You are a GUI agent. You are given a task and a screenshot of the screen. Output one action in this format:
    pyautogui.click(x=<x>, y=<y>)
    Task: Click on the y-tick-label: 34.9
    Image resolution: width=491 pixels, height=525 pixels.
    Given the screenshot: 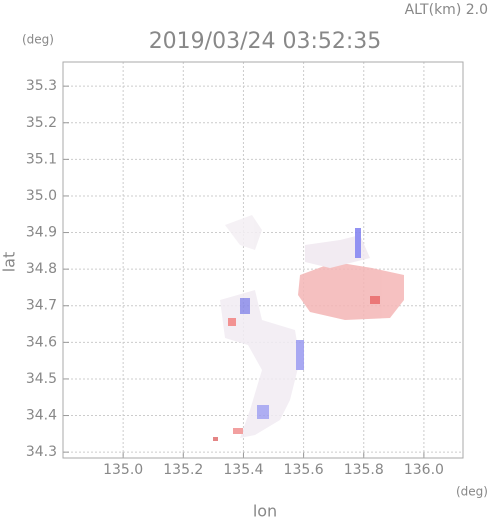 What is the action you would take?
    pyautogui.click(x=41, y=233)
    